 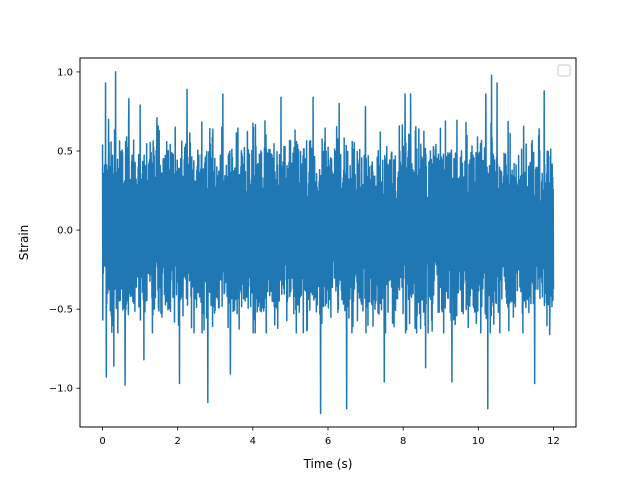 I want to click on x-tick-label: 6, so click(x=328, y=441).